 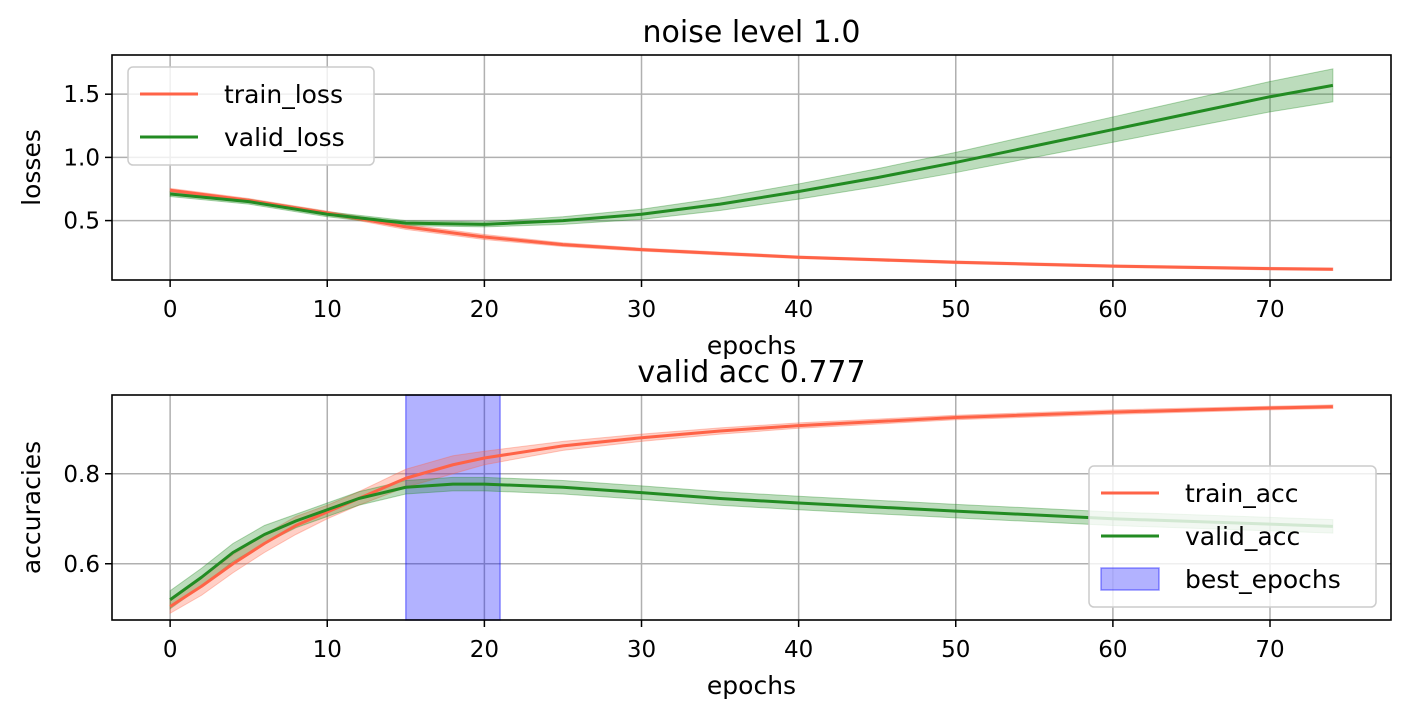 What do you see at coordinates (81, 158) in the screenshot?
I see `y-tick-label: 1.0` at bounding box center [81, 158].